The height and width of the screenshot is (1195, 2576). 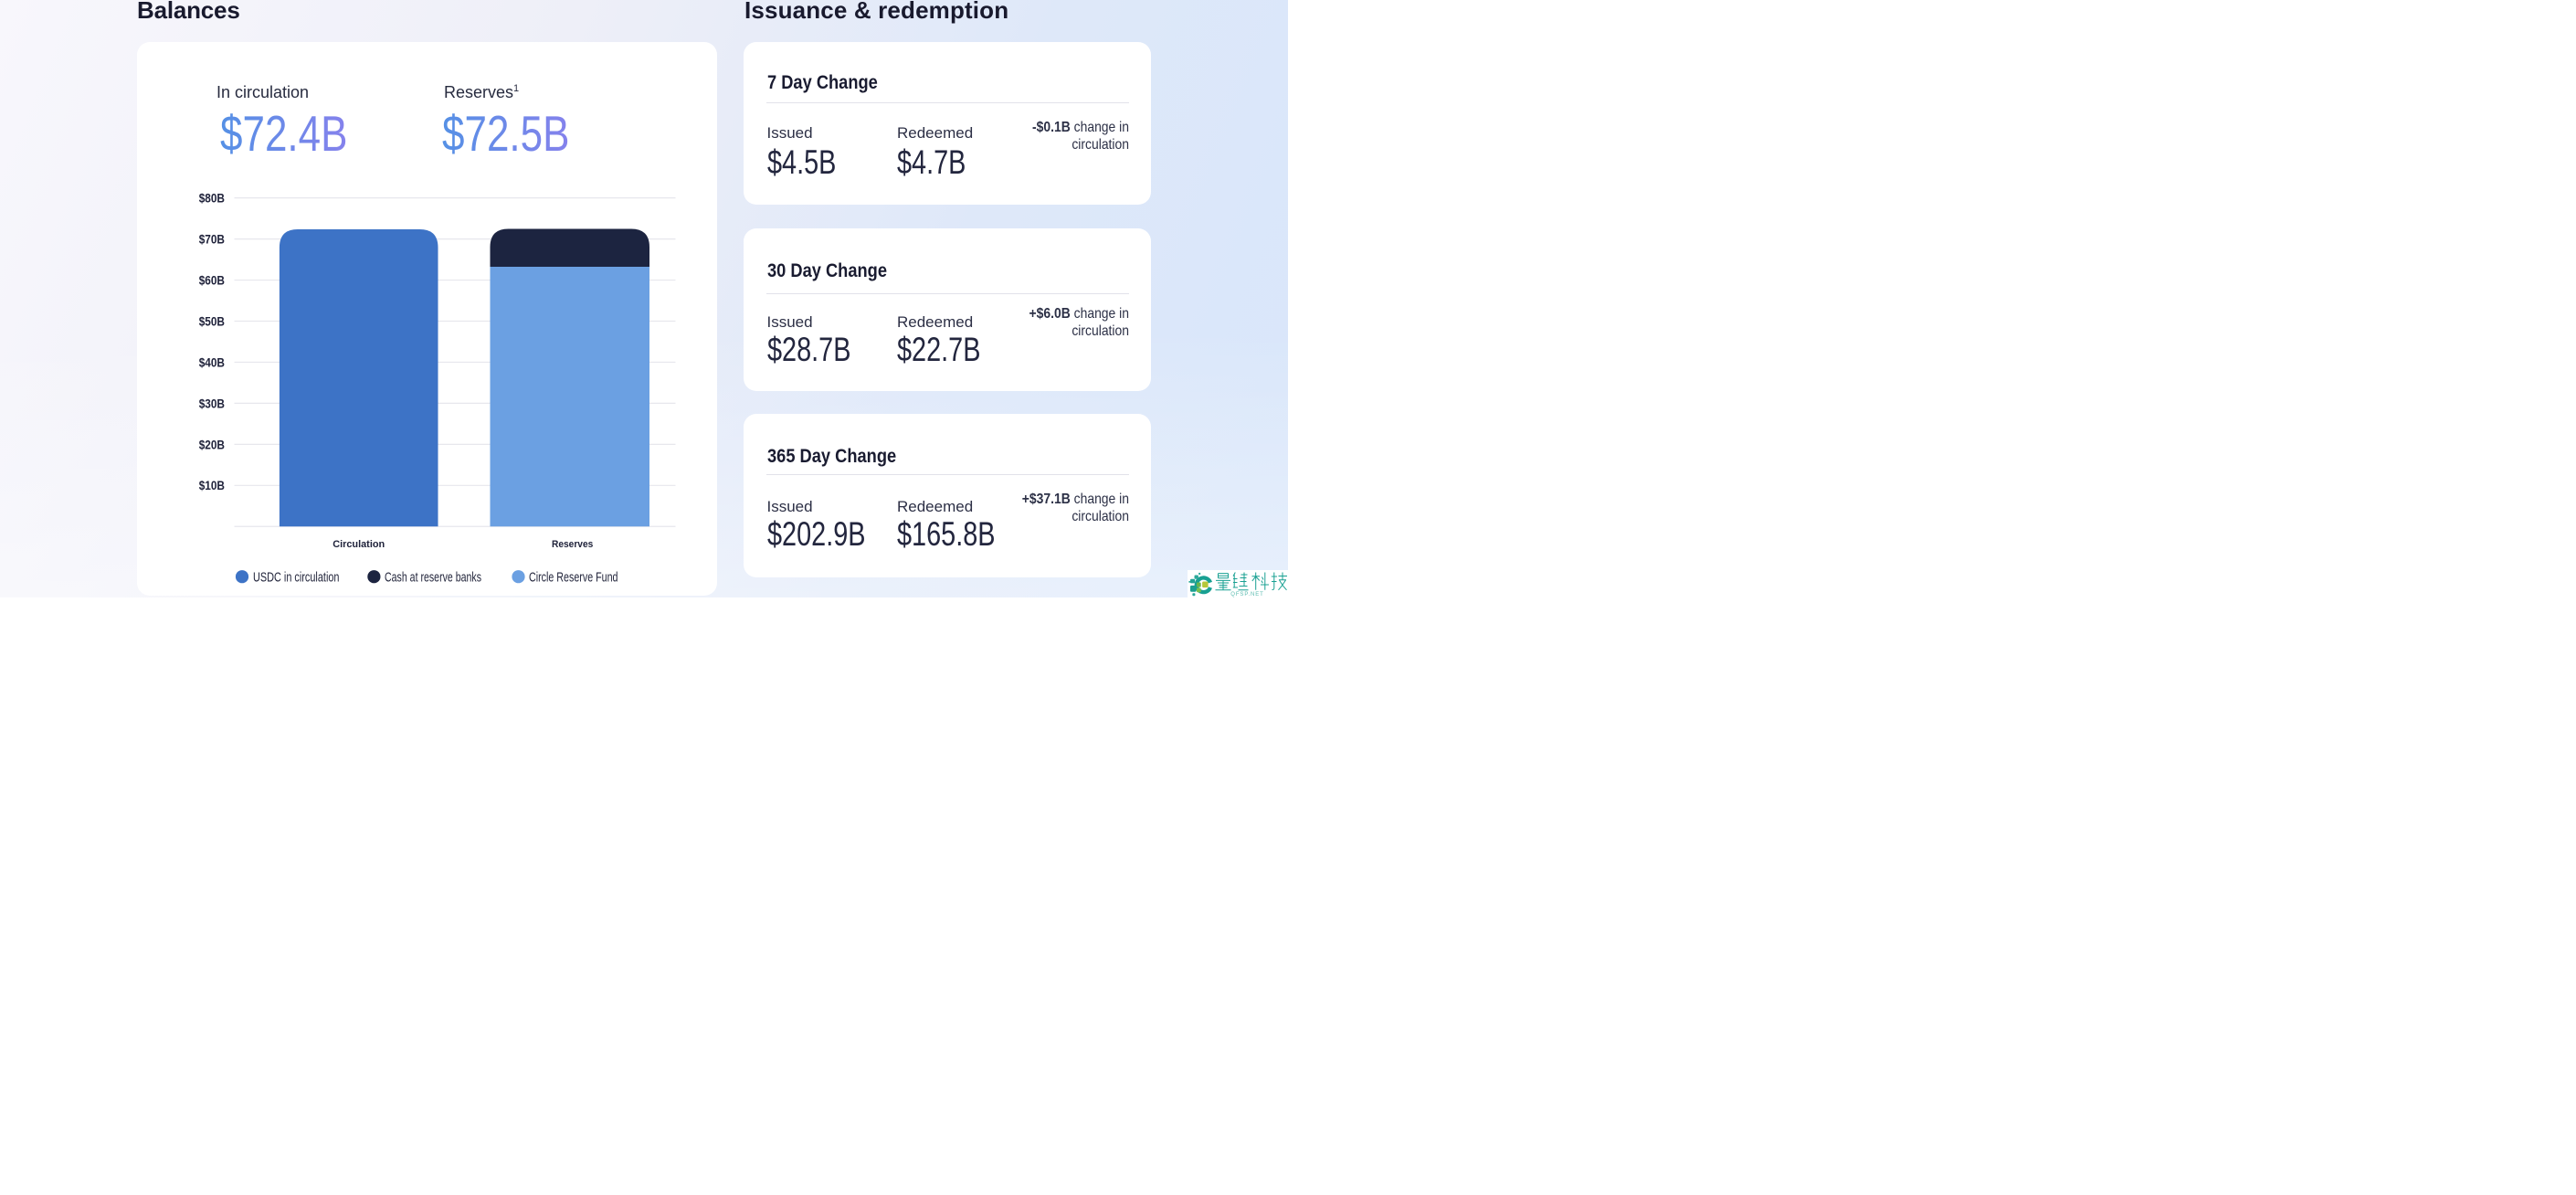 I want to click on svg-text: $10B, so click(x=212, y=486).